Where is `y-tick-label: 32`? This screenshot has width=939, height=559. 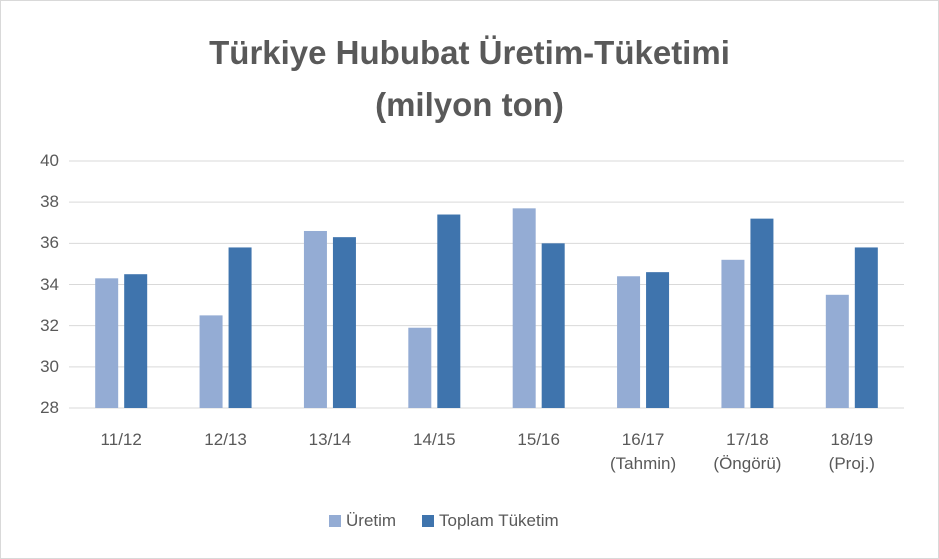
y-tick-label: 32 is located at coordinates (49, 325).